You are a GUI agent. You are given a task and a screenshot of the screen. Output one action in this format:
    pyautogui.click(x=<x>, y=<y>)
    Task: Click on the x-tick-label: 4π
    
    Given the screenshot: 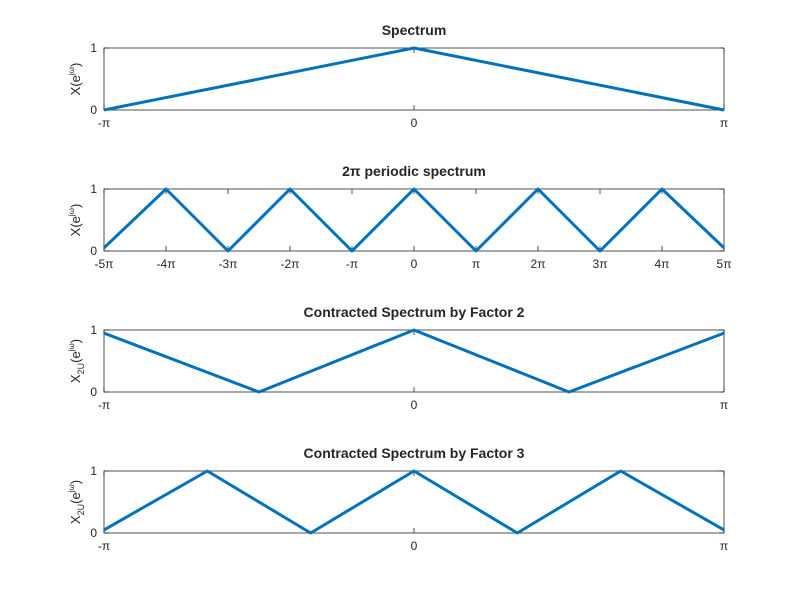 What is the action you would take?
    pyautogui.click(x=662, y=264)
    